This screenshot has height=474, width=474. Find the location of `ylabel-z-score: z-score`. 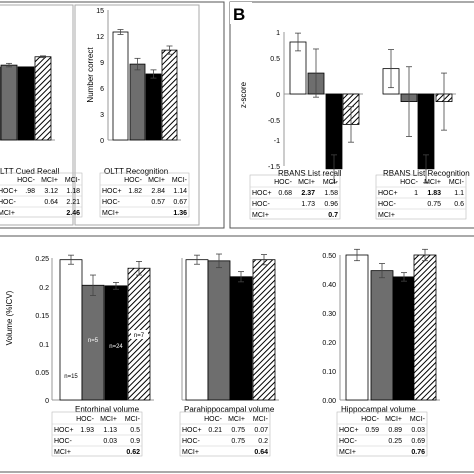

ylabel-z-score: z-score is located at coordinates (243, 94).